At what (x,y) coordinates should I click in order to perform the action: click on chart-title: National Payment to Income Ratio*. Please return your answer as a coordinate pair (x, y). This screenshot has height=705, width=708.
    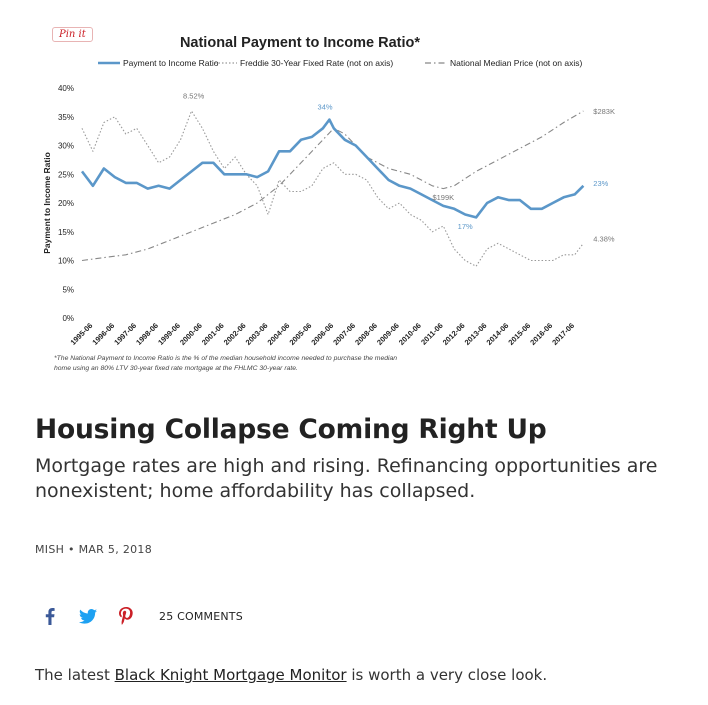
    Looking at the image, I should click on (300, 43).